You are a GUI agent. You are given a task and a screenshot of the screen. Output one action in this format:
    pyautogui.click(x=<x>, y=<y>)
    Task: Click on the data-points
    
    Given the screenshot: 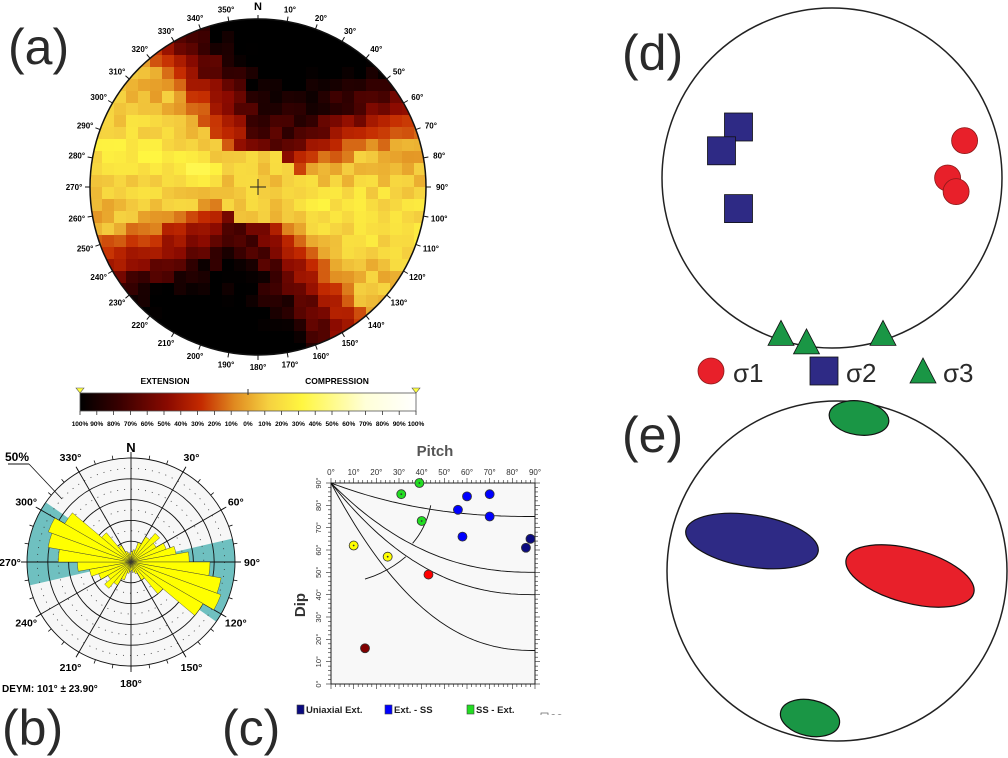 What is the action you would take?
    pyautogui.click(x=442, y=566)
    